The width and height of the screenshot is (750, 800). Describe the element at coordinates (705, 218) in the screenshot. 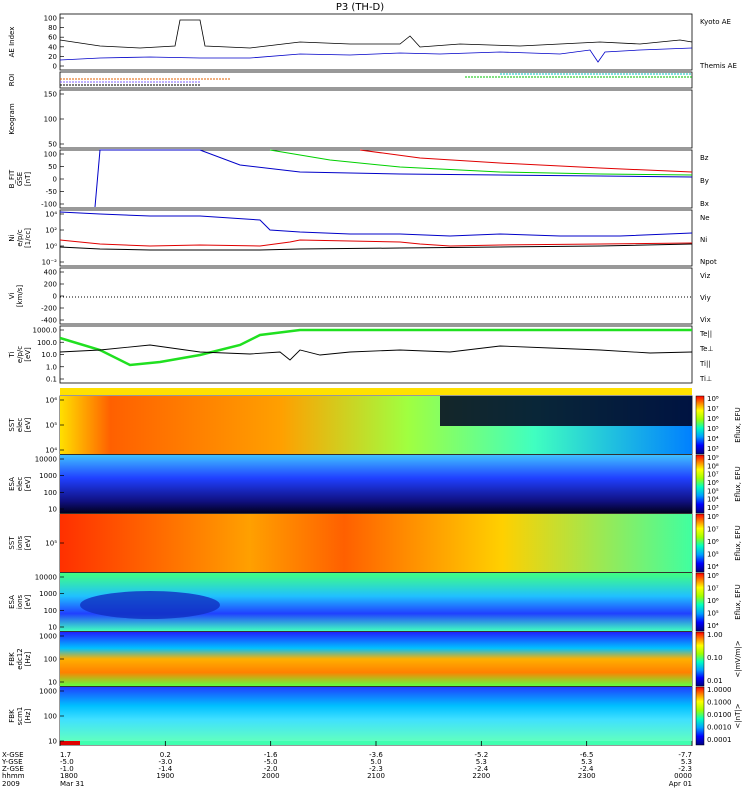

I see `legend-ne: Ne` at that location.